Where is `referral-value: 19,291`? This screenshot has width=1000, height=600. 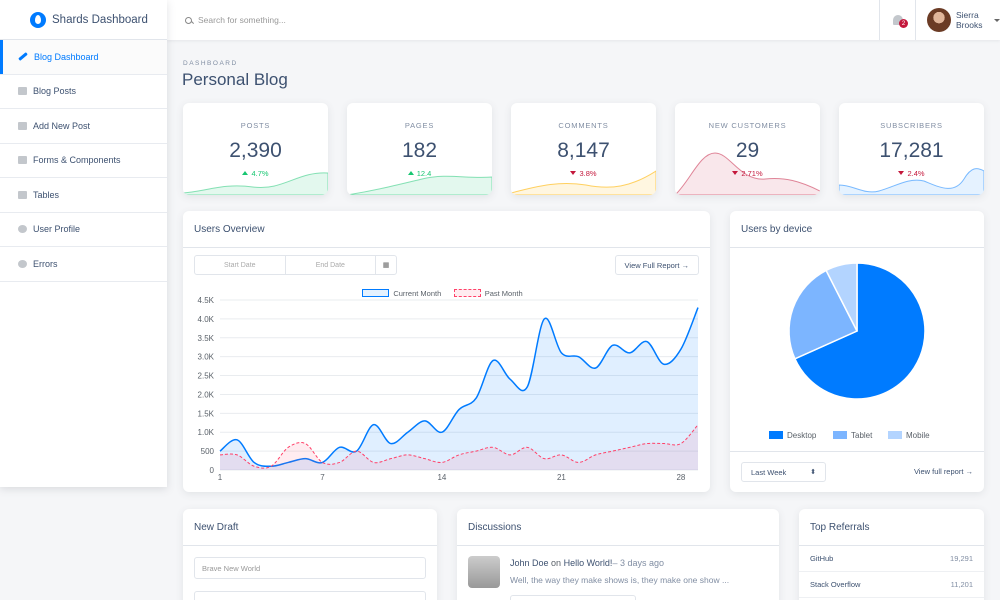
referral-value: 19,291 is located at coordinates (961, 558).